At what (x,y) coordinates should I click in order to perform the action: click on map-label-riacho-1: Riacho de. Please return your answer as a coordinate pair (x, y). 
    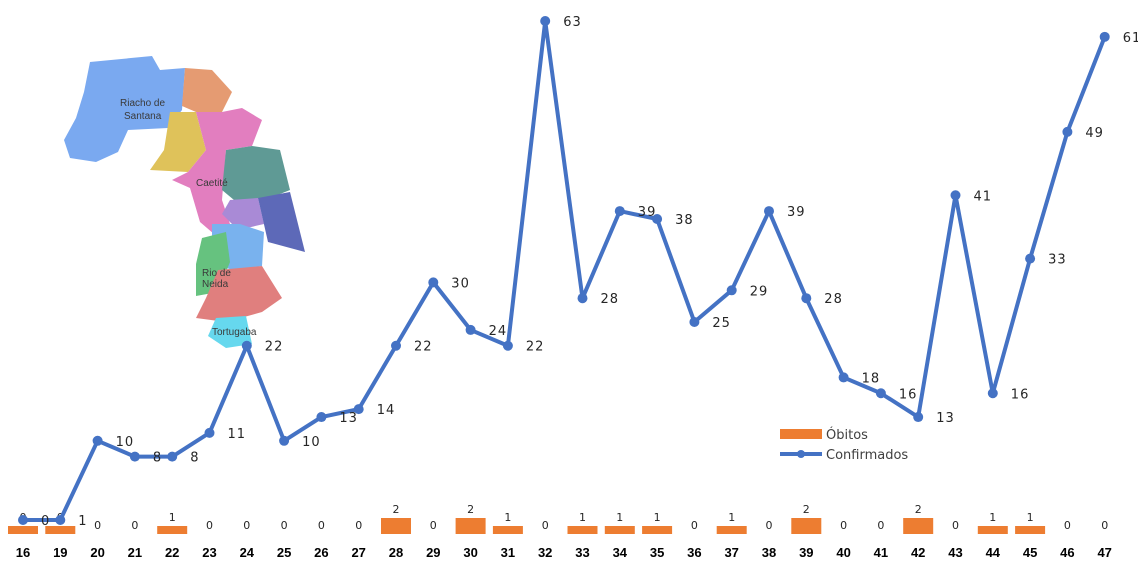
    Looking at the image, I should click on (142, 103).